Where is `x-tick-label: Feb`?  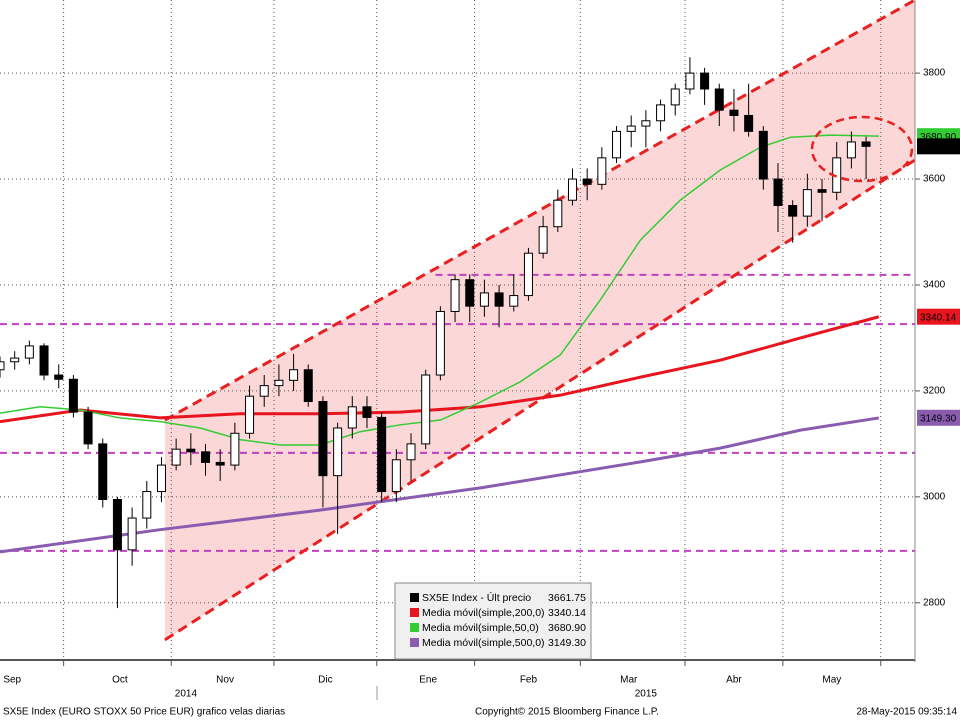 x-tick-label: Feb is located at coordinates (529, 680).